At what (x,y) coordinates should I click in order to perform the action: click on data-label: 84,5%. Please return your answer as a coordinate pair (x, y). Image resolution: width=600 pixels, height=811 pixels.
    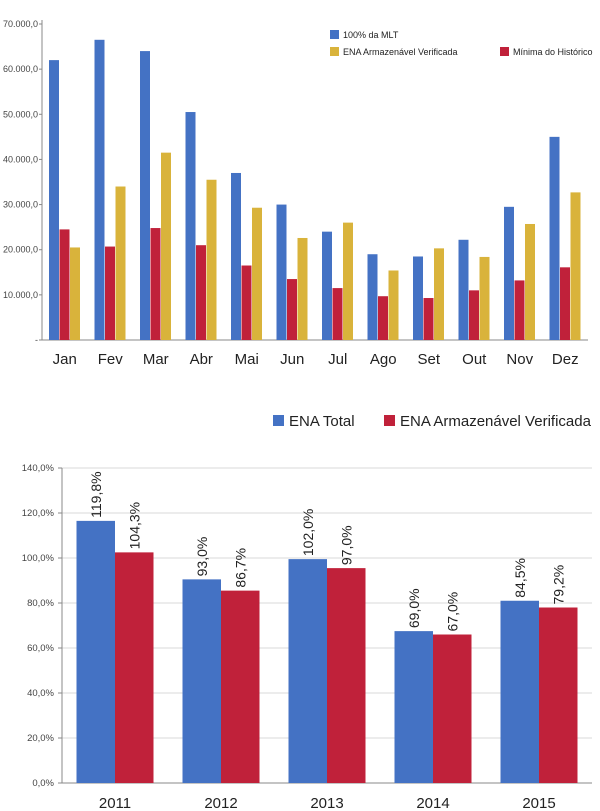
    Looking at the image, I should click on (520, 578).